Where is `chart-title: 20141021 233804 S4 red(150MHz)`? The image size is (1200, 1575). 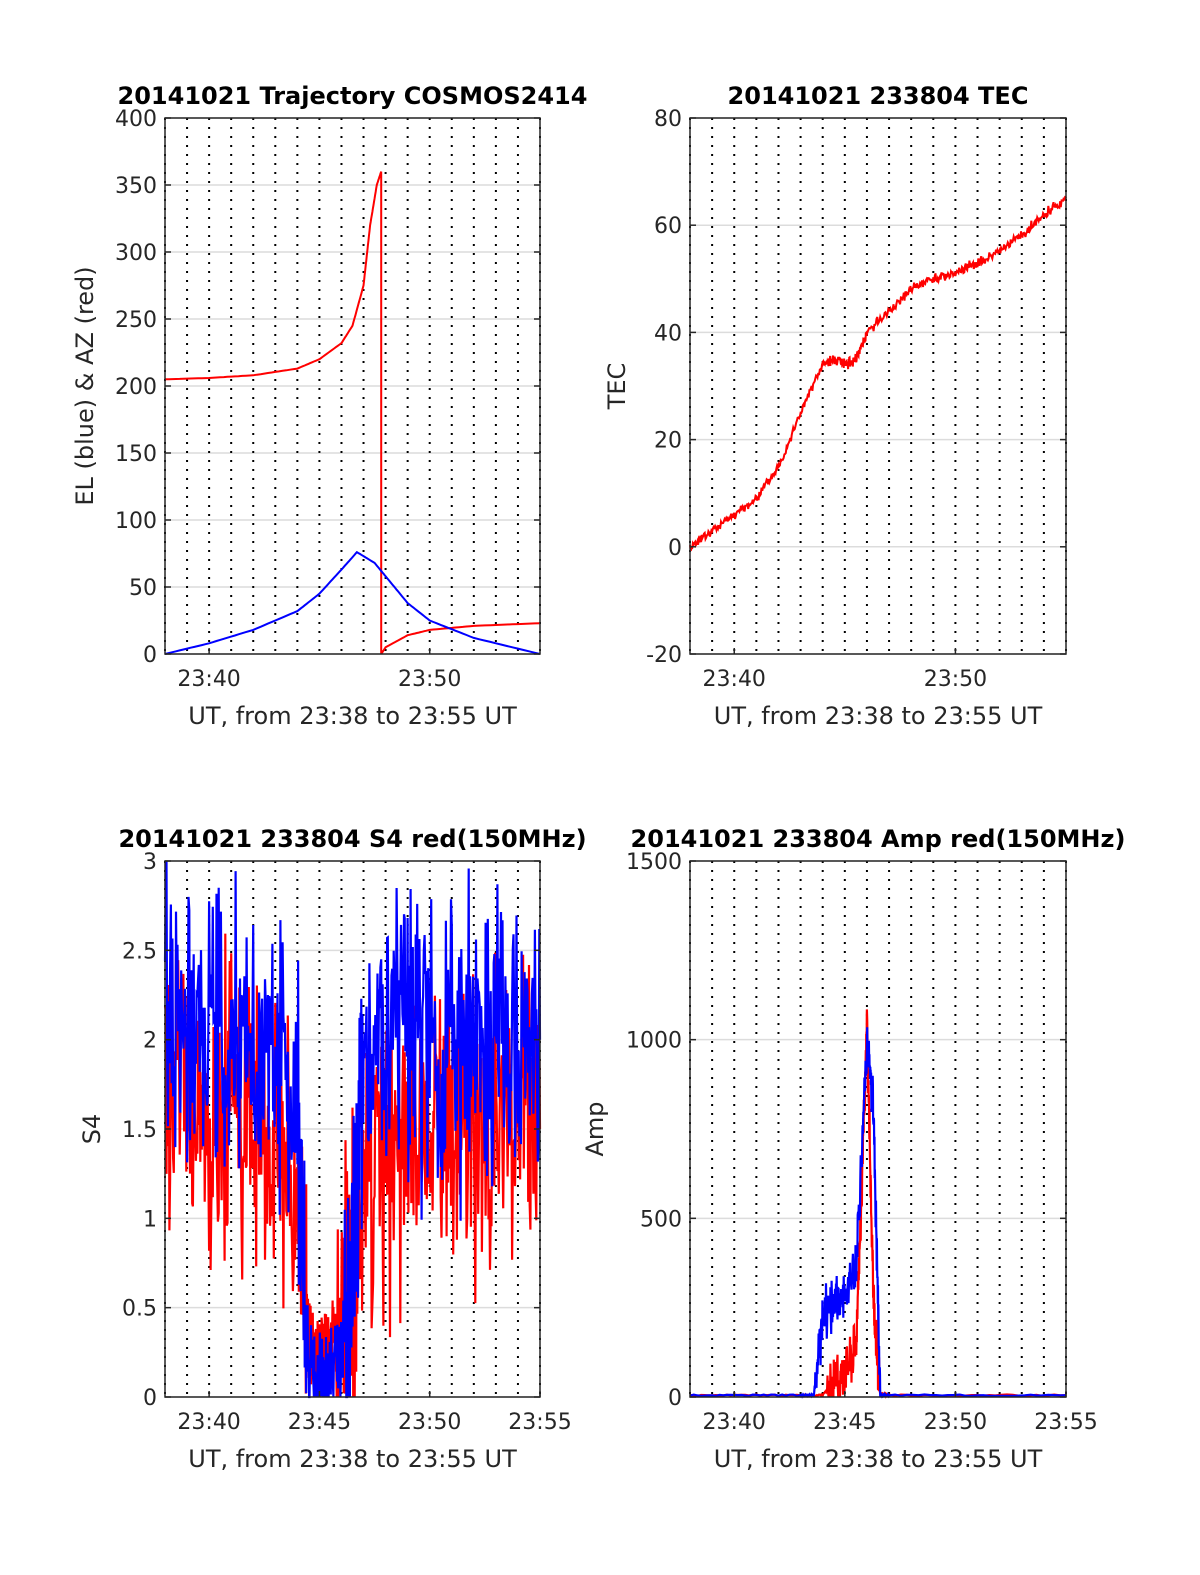
chart-title: 20141021 233804 S4 red(150MHz) is located at coordinates (352, 839).